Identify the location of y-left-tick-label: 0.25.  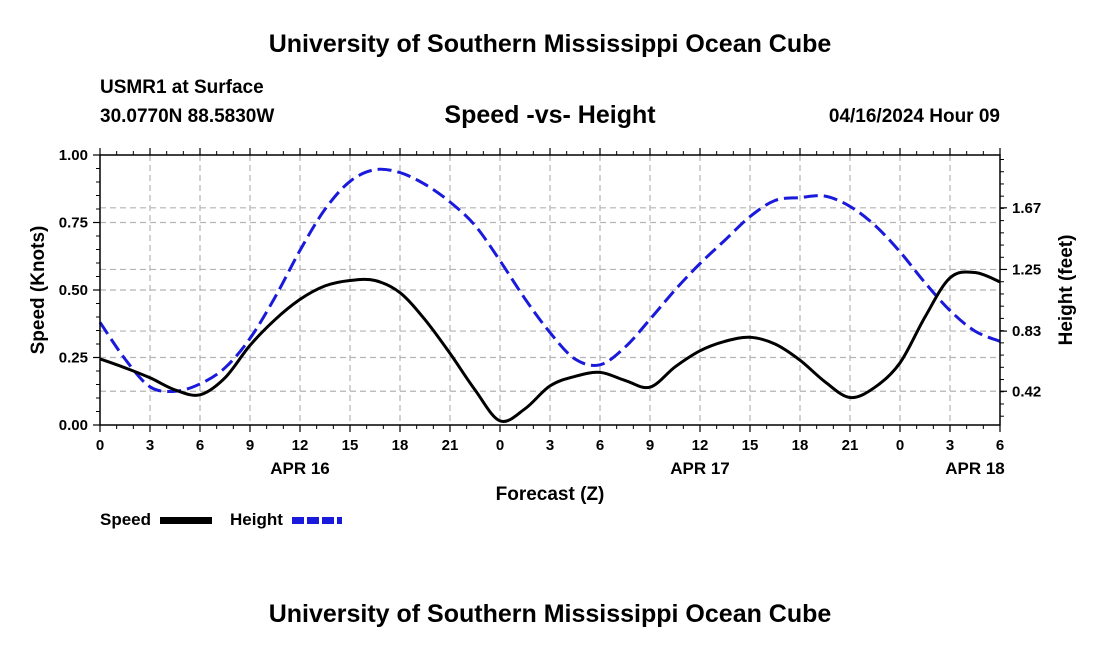
(73, 358).